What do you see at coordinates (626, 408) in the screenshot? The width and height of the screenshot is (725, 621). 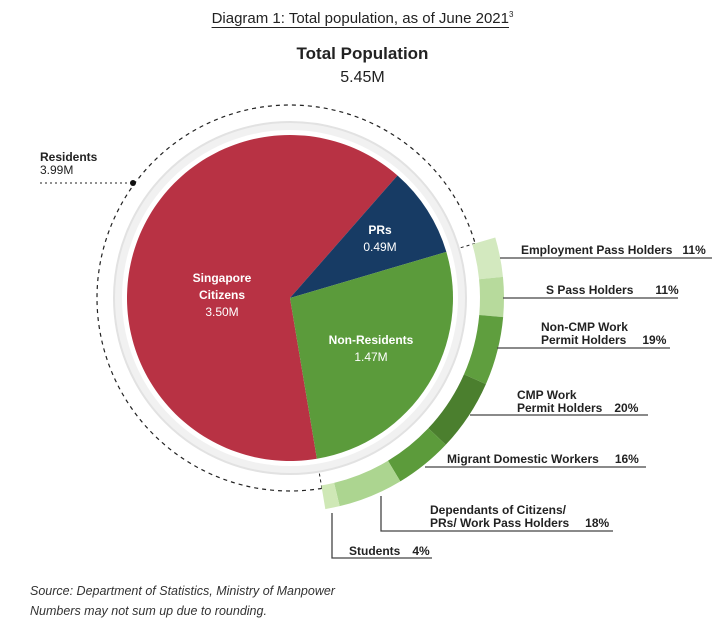 I see `label-pct: 20%` at bounding box center [626, 408].